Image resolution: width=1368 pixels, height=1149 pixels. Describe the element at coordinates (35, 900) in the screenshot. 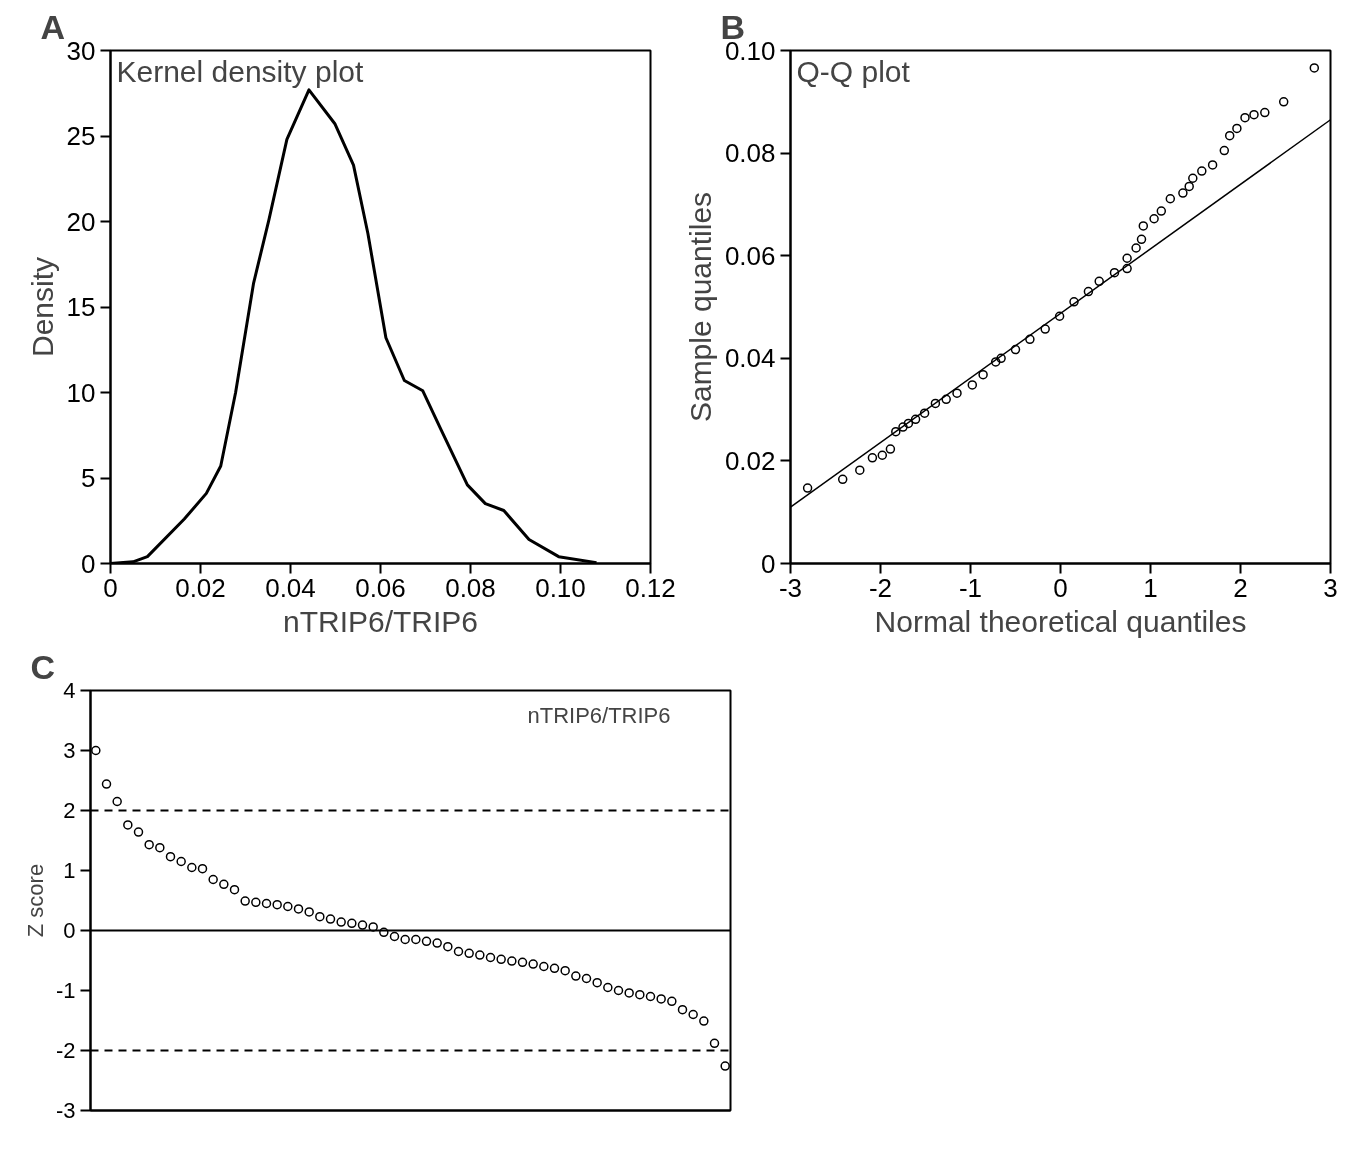

I see `y-axis-title: Z score` at that location.